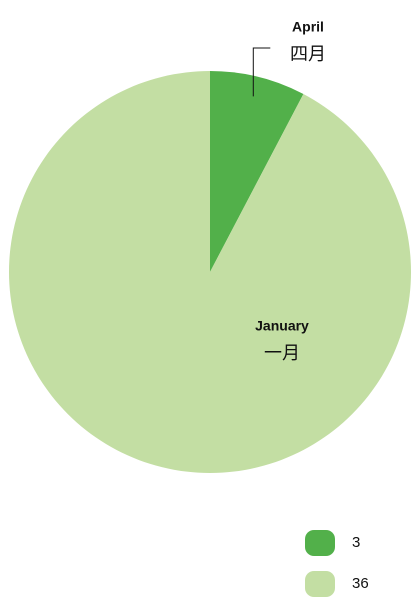 The height and width of the screenshot is (600, 411). What do you see at coordinates (261, 72) in the screenshot?
I see `leader-line` at bounding box center [261, 72].